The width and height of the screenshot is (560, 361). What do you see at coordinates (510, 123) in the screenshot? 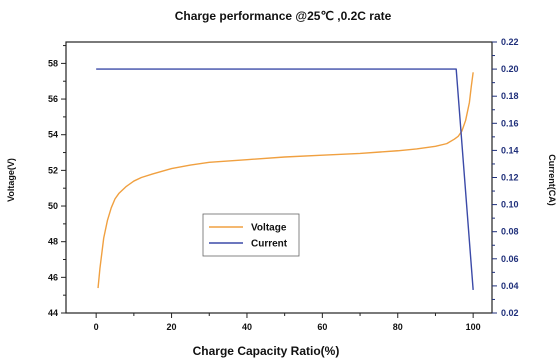
I see `right-tick-label: 0.16` at bounding box center [510, 123].